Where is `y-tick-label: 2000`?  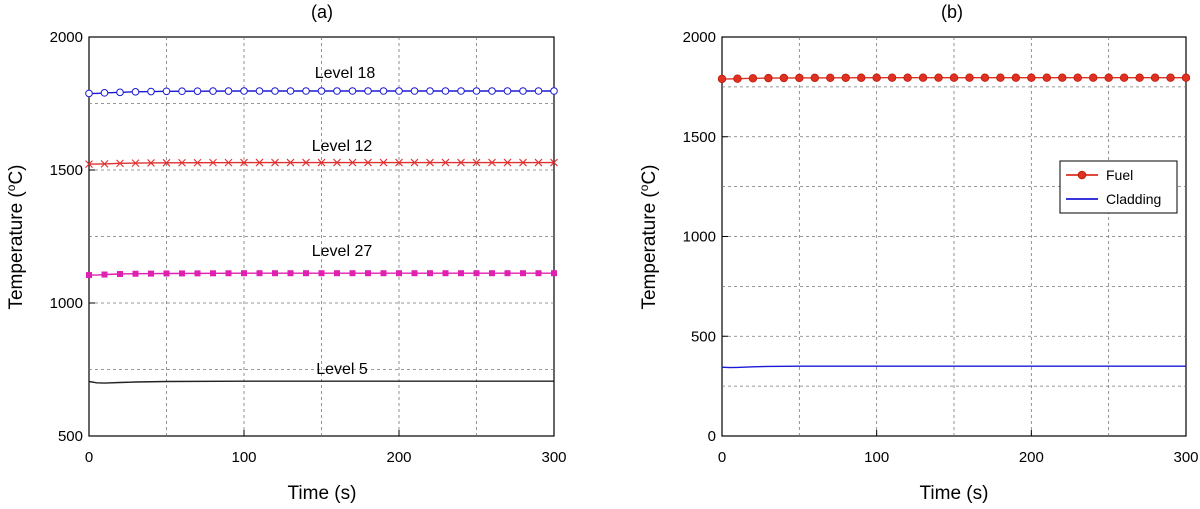 y-tick-label: 2000 is located at coordinates (66, 37).